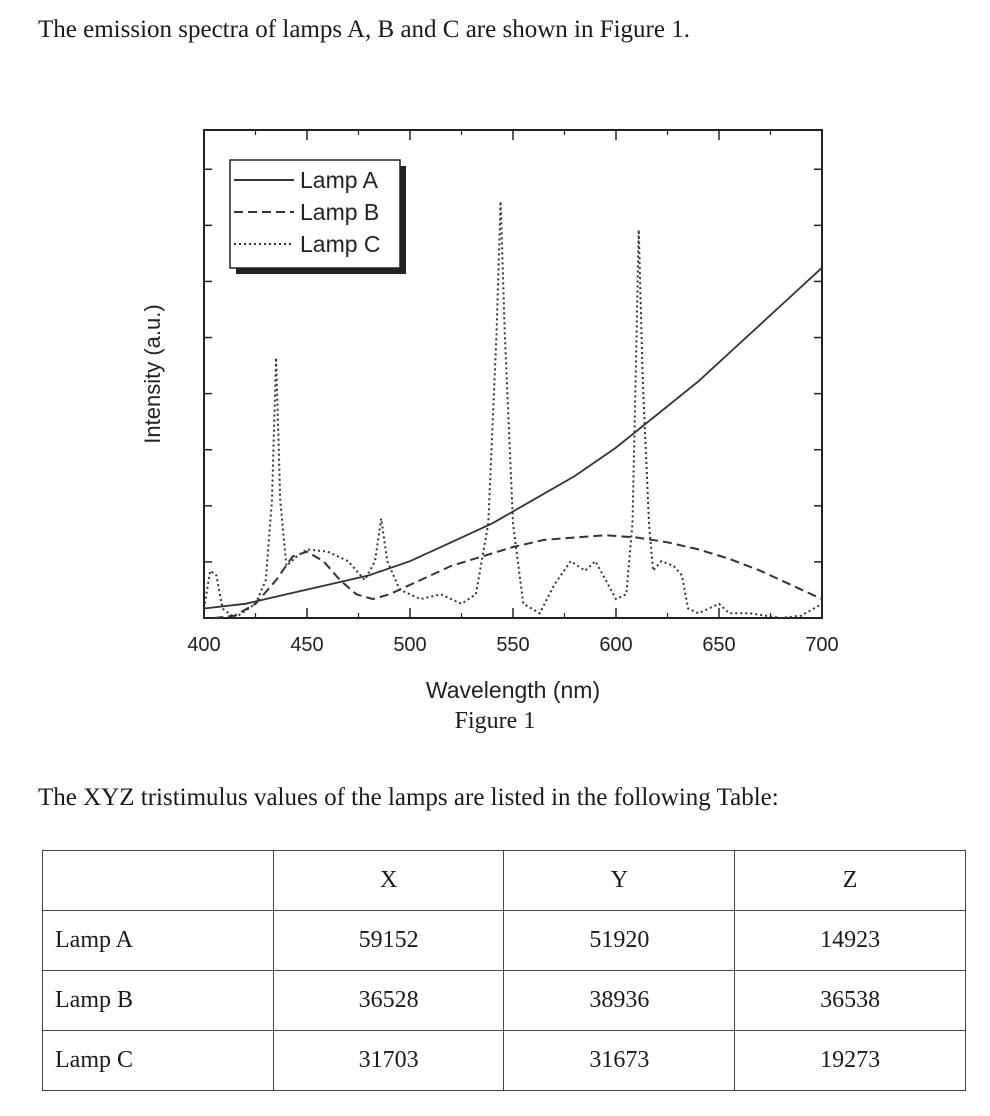 Image resolution: width=990 pixels, height=1116 pixels. What do you see at coordinates (339, 180) in the screenshot?
I see `legend-label: Lamp A` at bounding box center [339, 180].